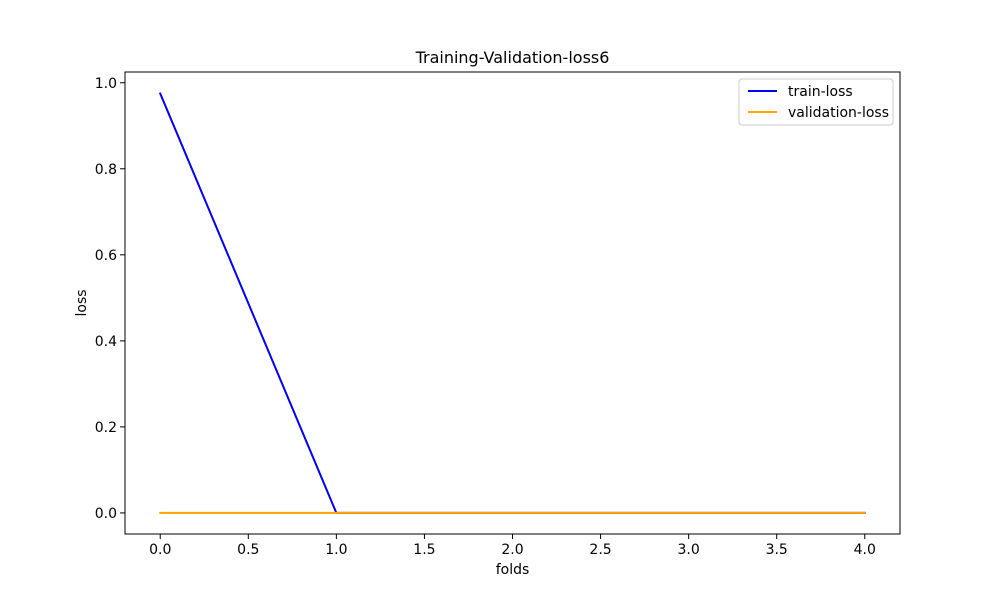 Image resolution: width=1000 pixels, height=600 pixels. Describe the element at coordinates (106, 428) in the screenshot. I see `y-tick-label: 0.2` at that location.